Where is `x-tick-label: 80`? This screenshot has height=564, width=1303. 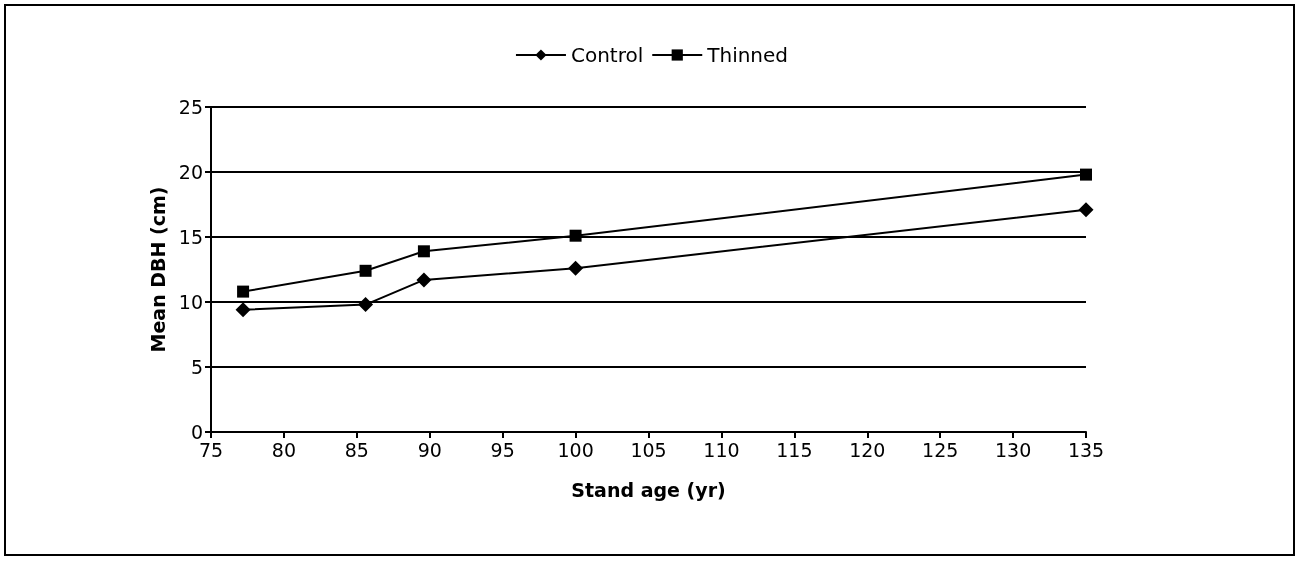
x-tick-label: 80 is located at coordinates (284, 449).